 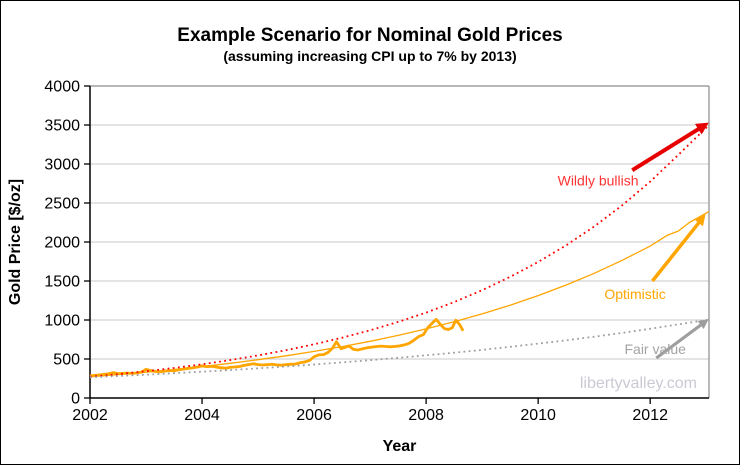 What do you see at coordinates (277, 347) in the screenshot?
I see `series-actual-gold-price` at bounding box center [277, 347].